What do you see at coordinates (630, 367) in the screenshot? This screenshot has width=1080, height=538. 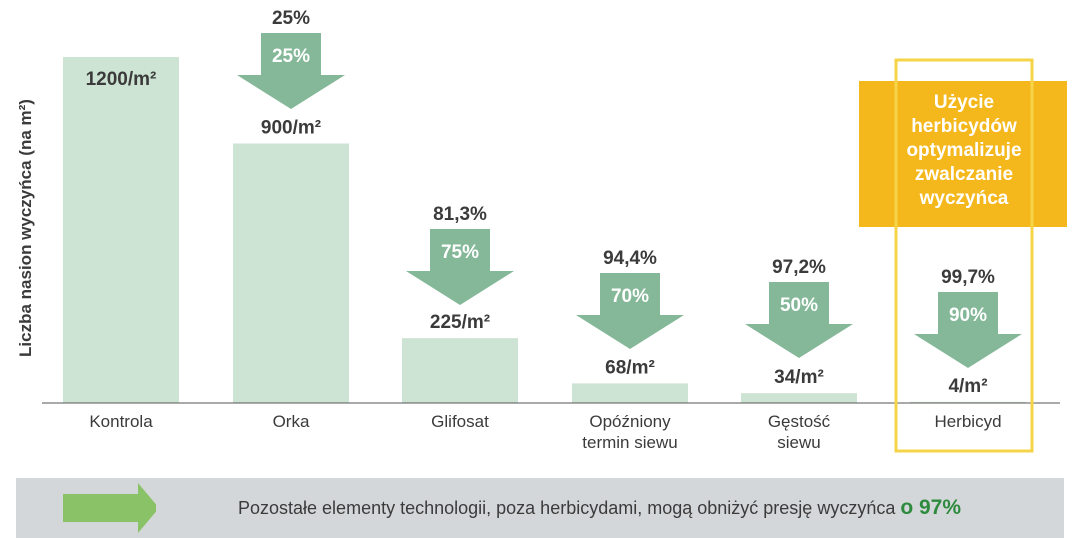 I see `value-label: 68/m²` at bounding box center [630, 367].